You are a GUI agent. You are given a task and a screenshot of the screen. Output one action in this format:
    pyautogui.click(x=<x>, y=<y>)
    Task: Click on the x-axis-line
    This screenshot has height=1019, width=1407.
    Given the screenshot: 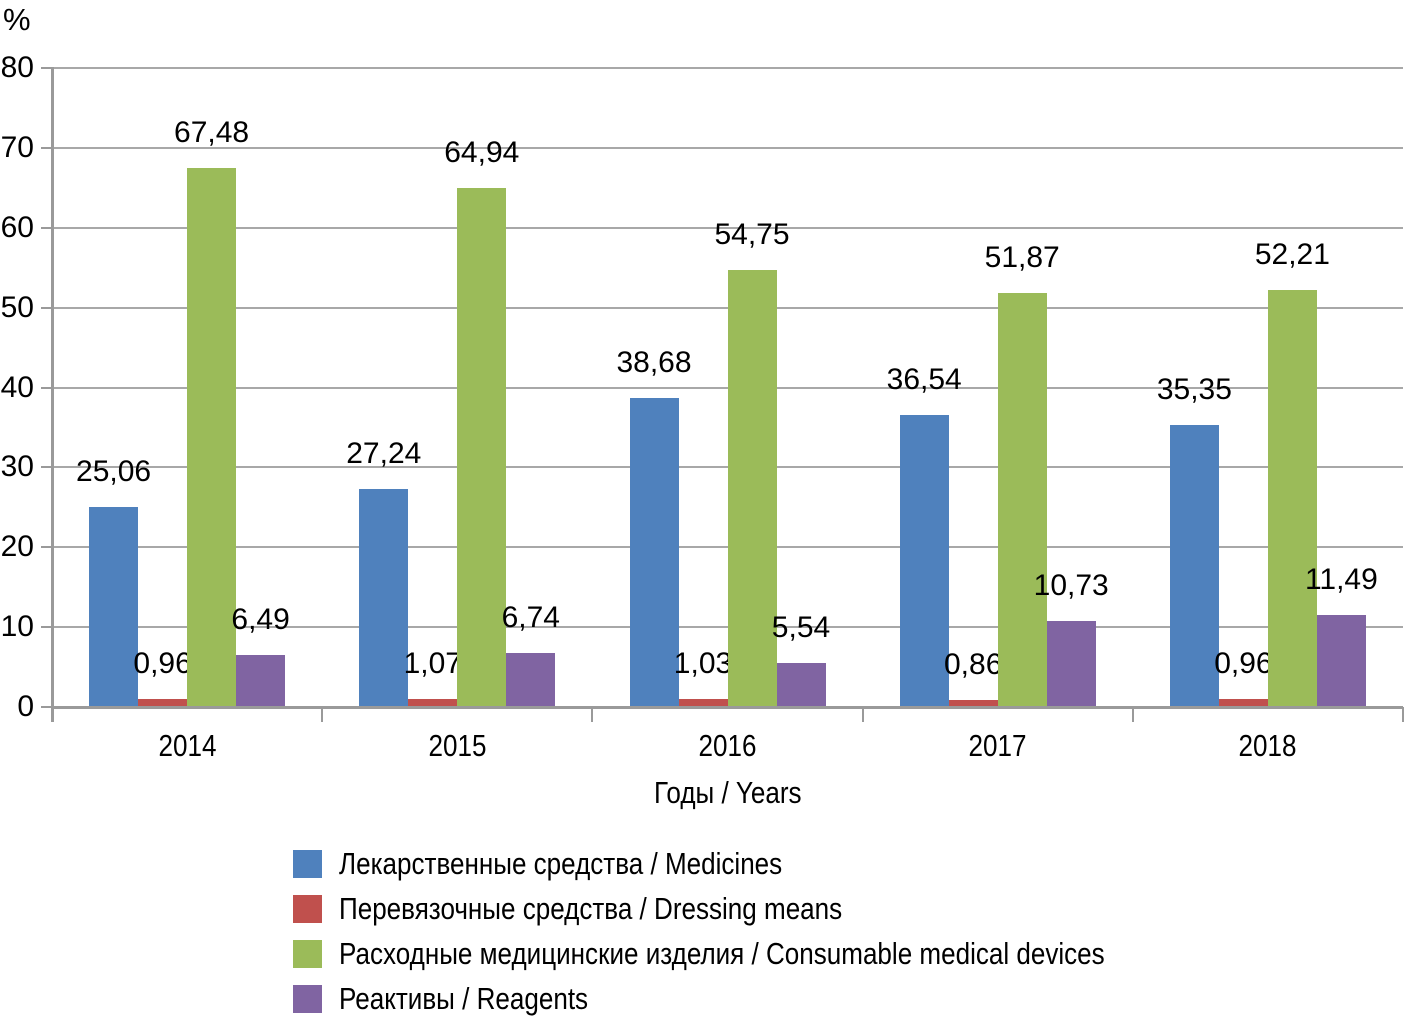 What is the action you would take?
    pyautogui.click(x=727, y=707)
    